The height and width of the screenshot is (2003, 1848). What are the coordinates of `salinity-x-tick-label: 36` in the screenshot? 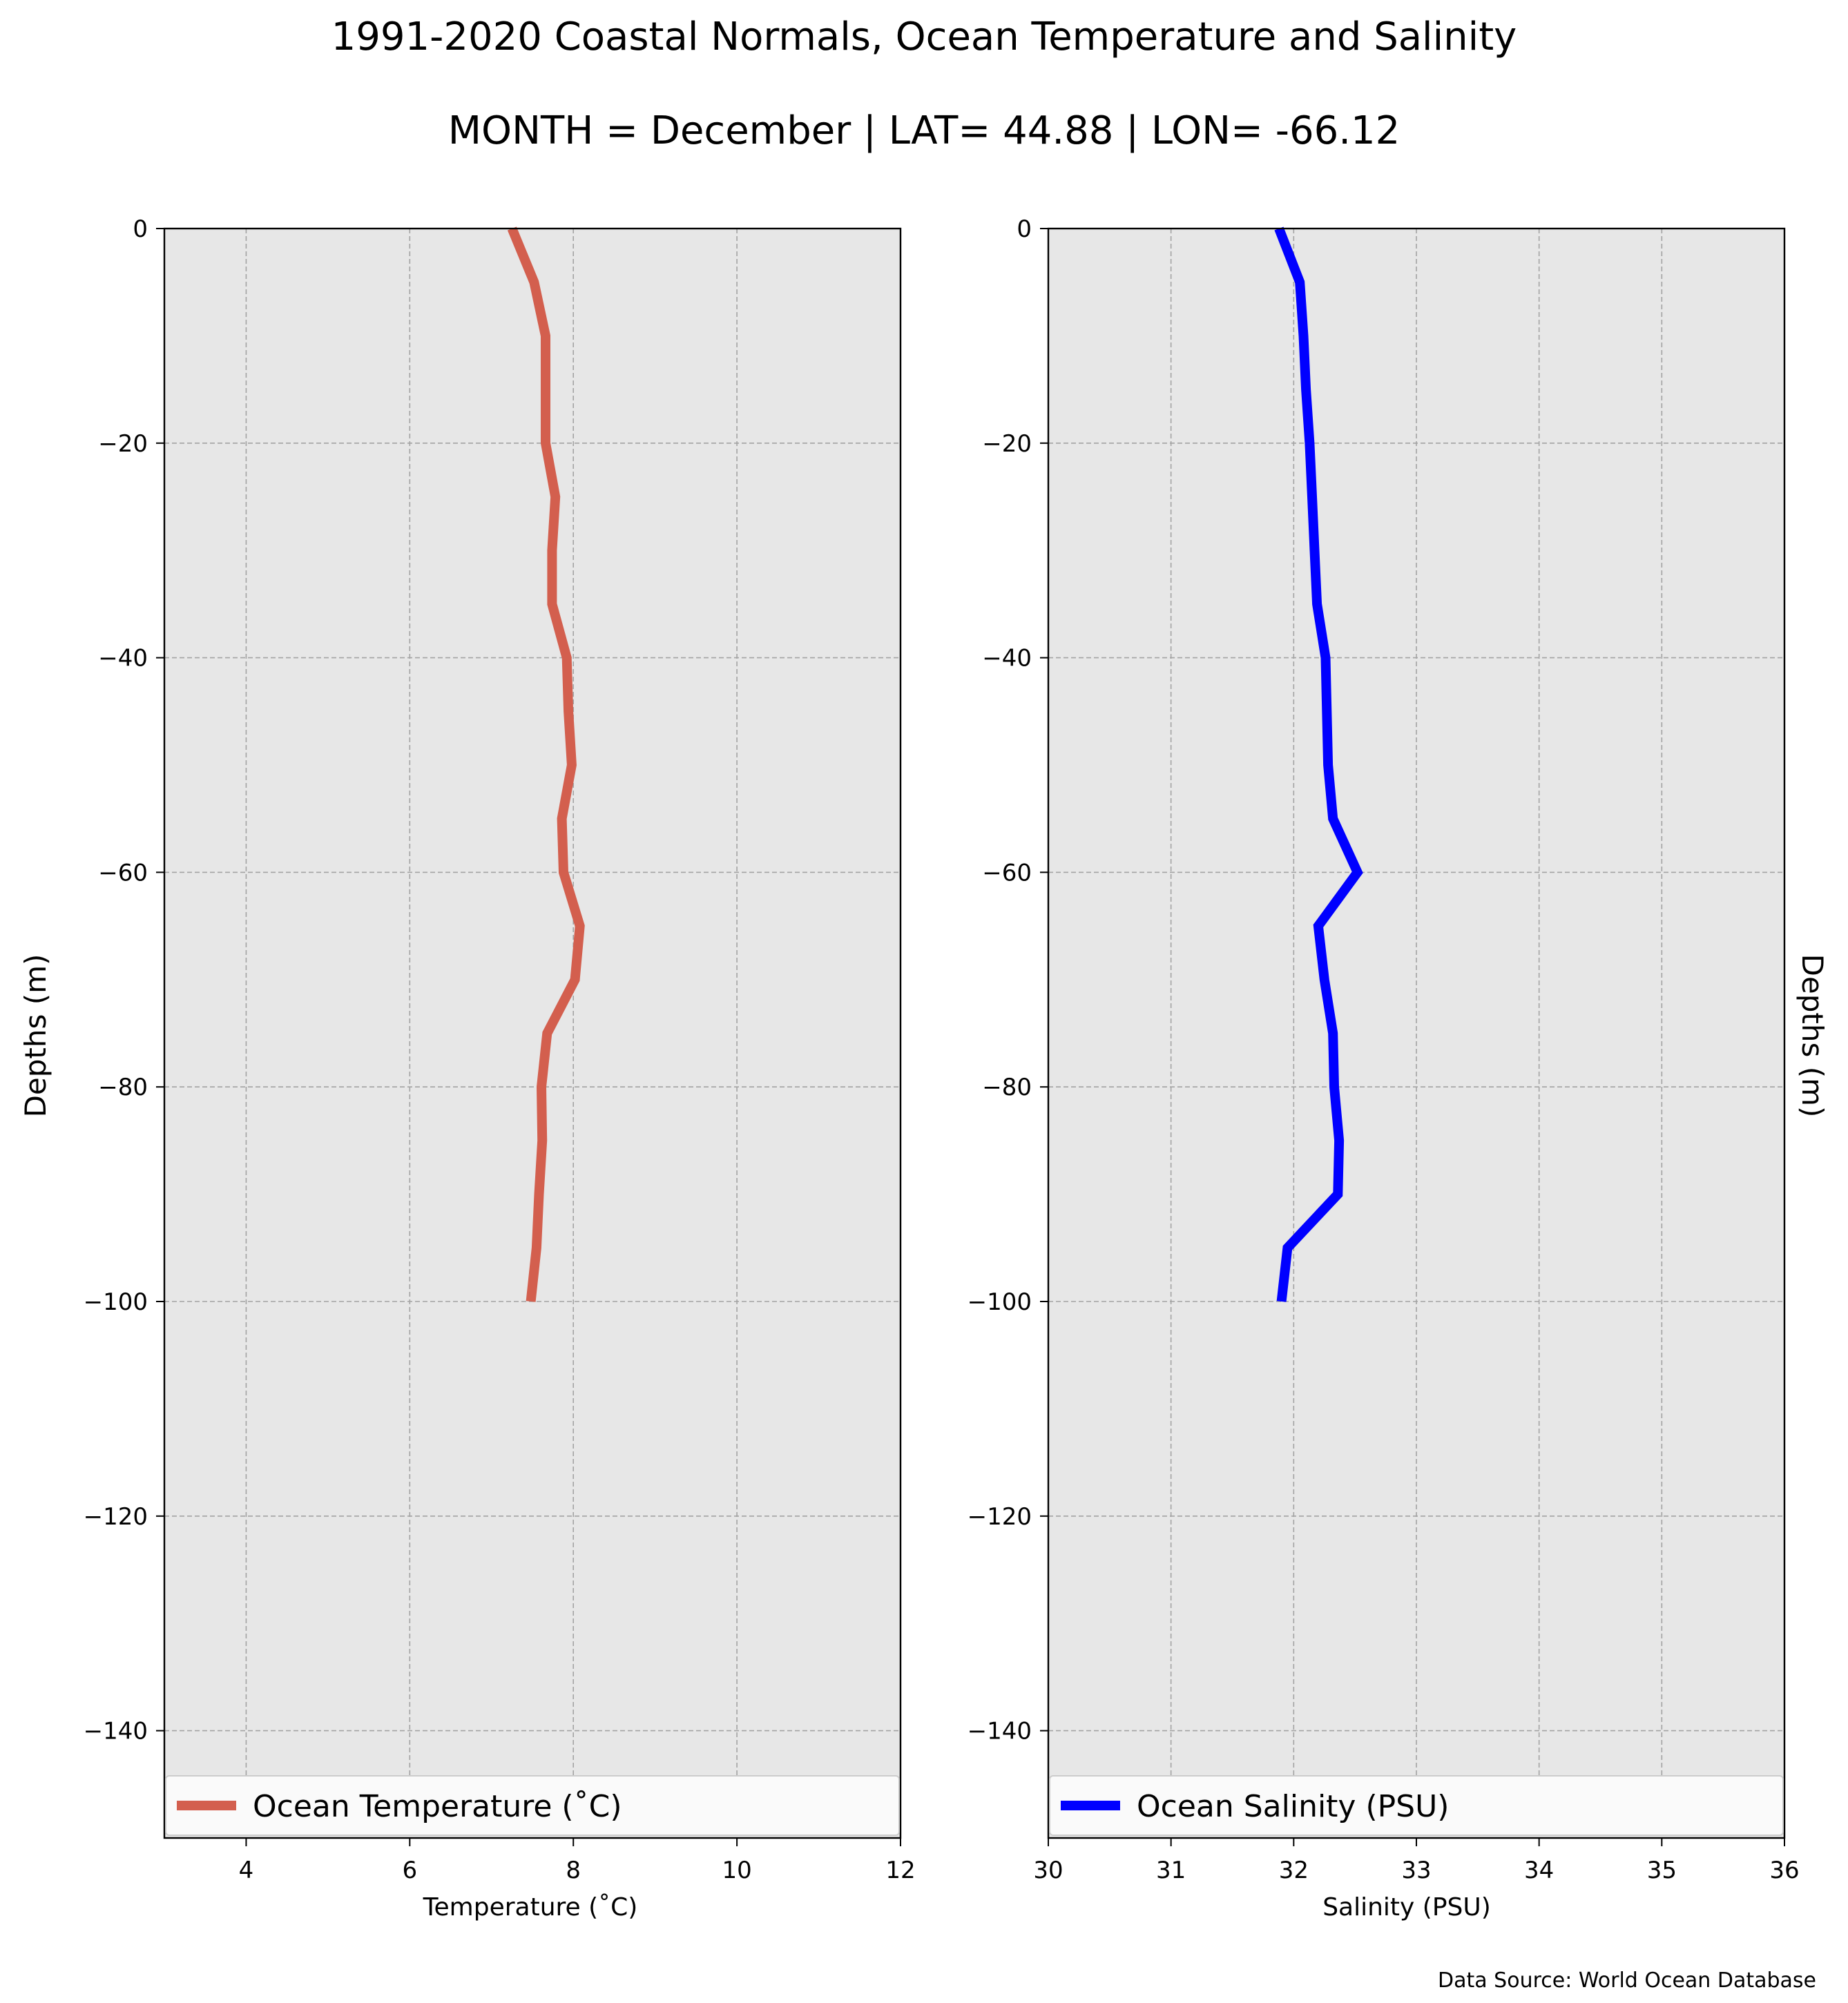 It's located at (1784, 1870).